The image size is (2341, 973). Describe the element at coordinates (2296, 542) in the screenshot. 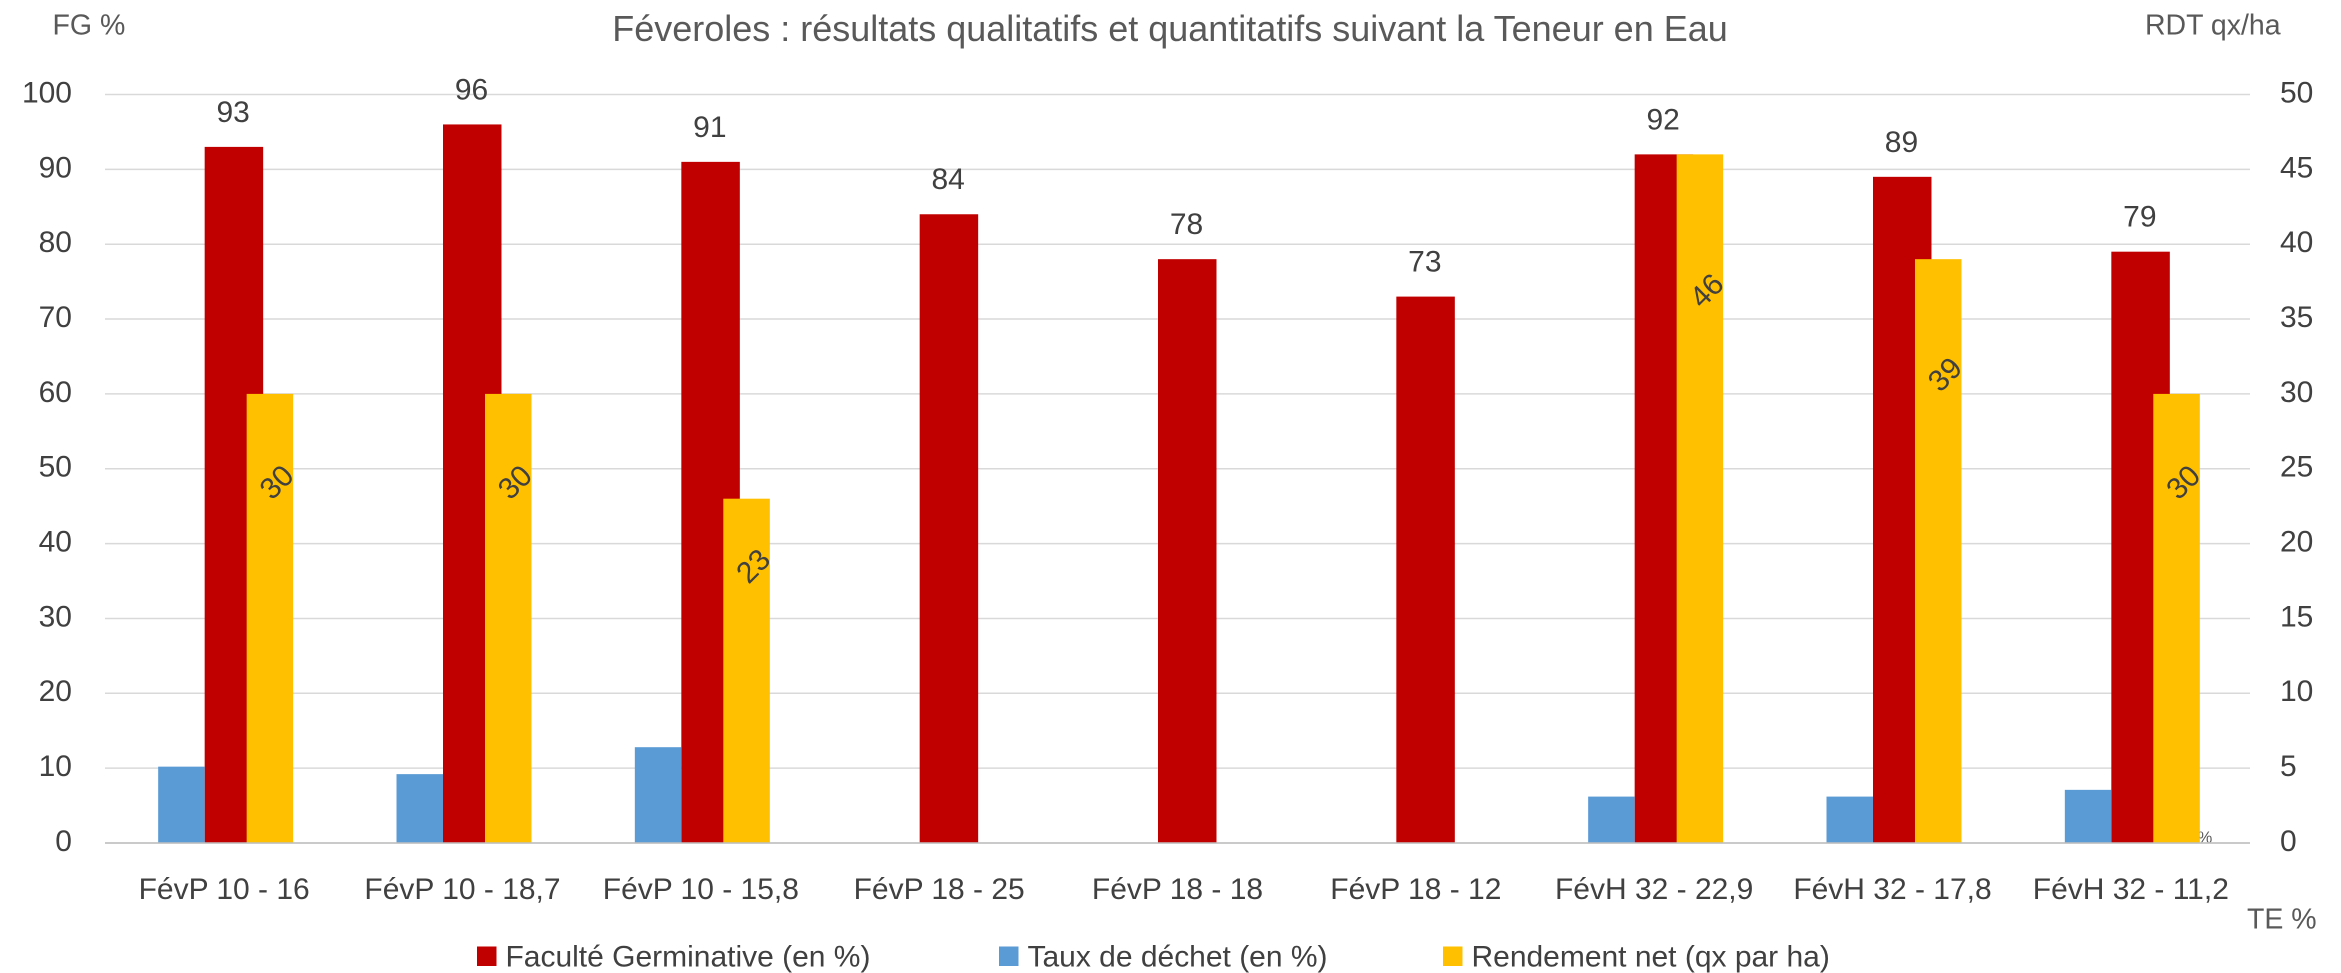

I see `y2-tick-label: 20` at that location.